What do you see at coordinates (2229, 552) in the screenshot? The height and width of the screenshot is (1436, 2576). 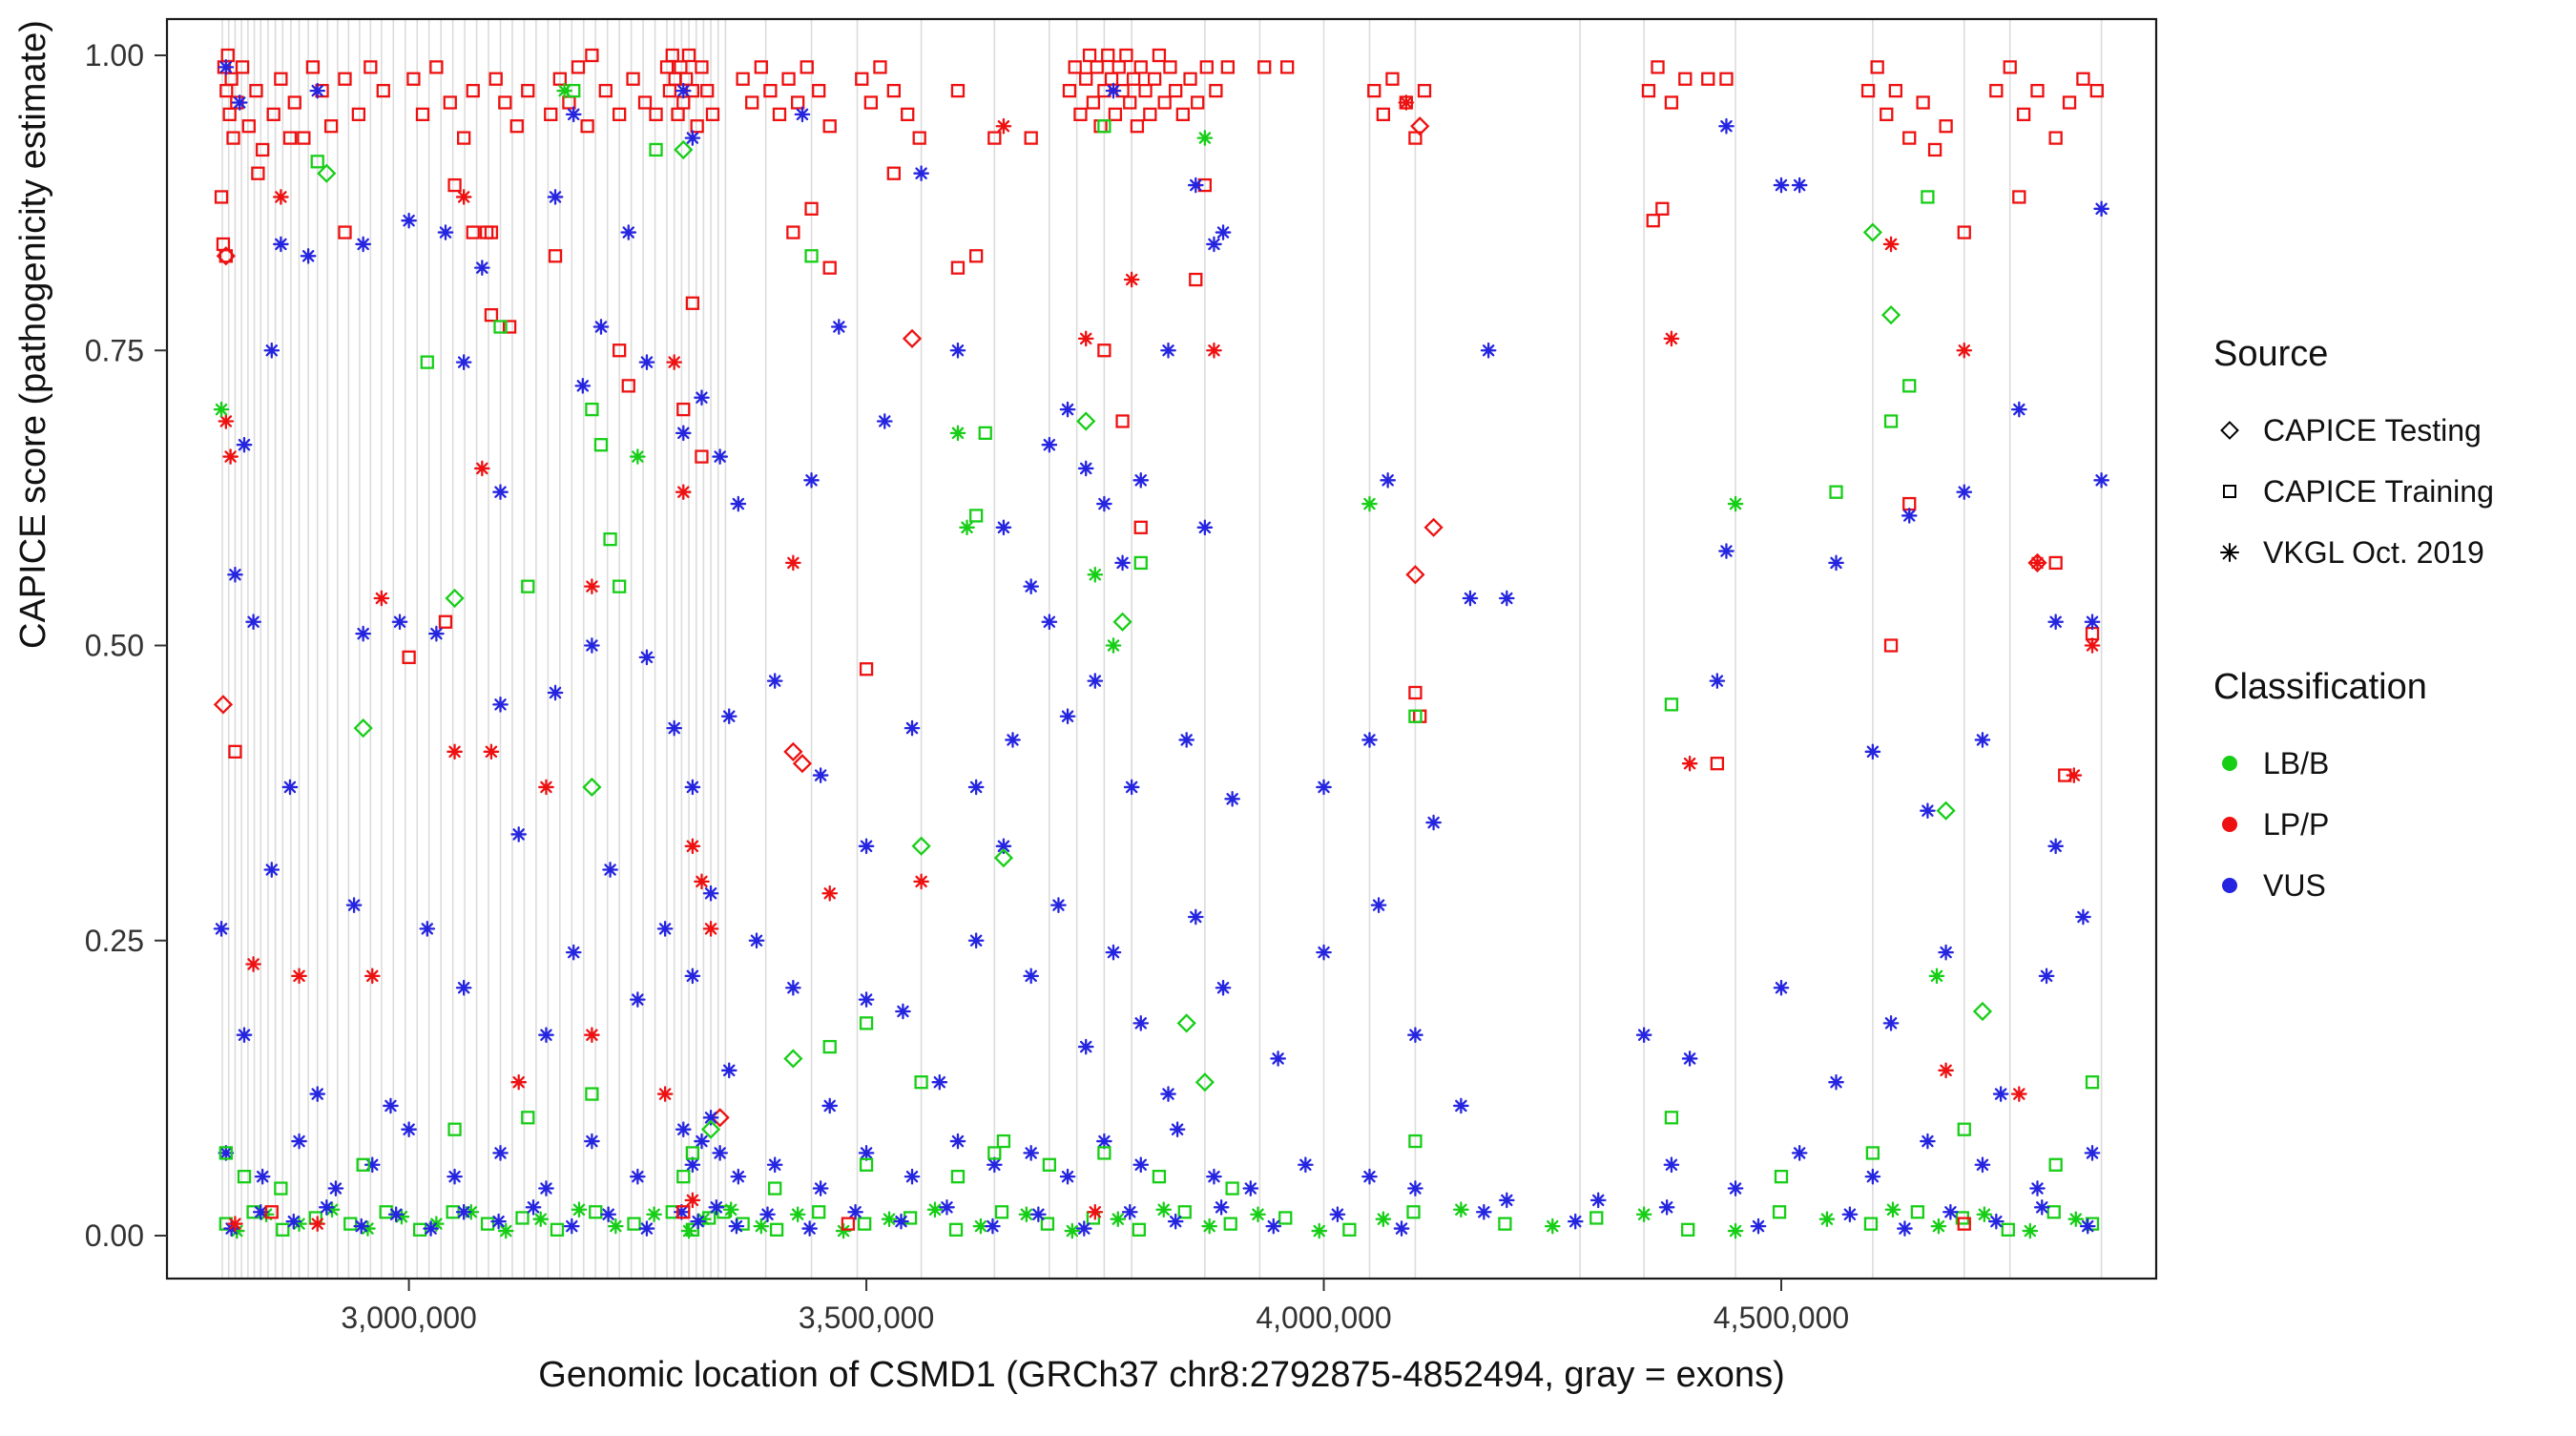 I see `asterisk-icon` at bounding box center [2229, 552].